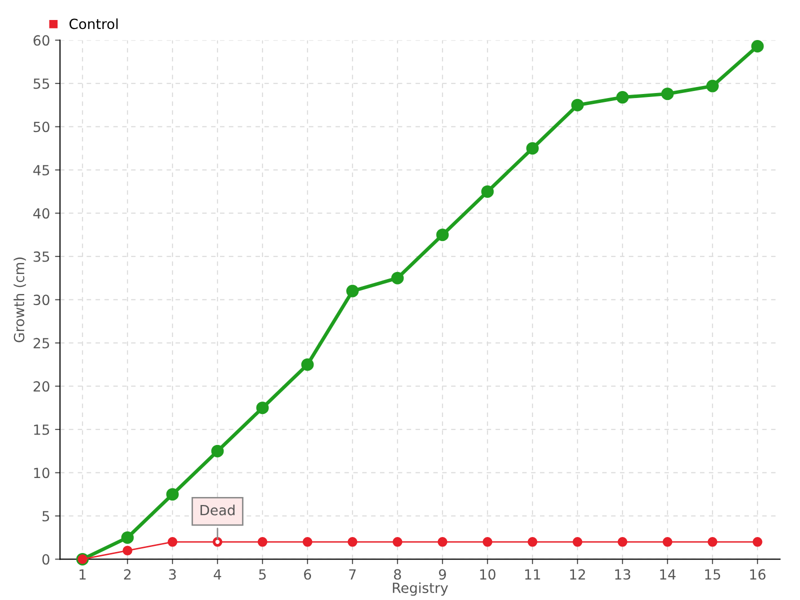 The image size is (800, 600). Describe the element at coordinates (217, 510) in the screenshot. I see `annotation: Dead` at that location.